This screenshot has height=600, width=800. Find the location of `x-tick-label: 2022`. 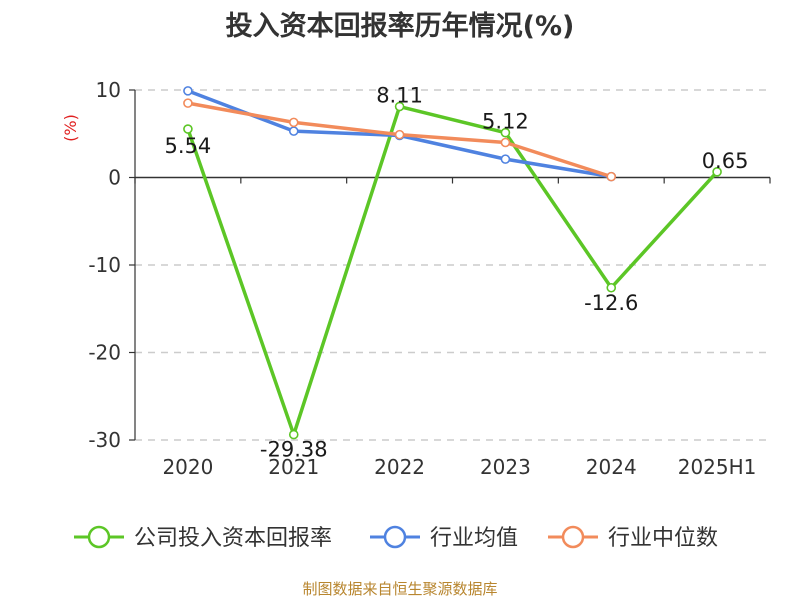

x-tick-label: 2022 is located at coordinates (399, 467).